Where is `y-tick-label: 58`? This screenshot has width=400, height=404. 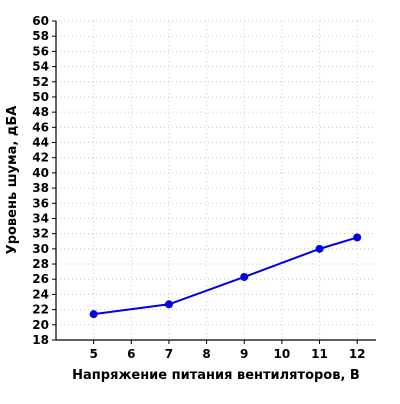
y-tick-label: 58 is located at coordinates (40, 36).